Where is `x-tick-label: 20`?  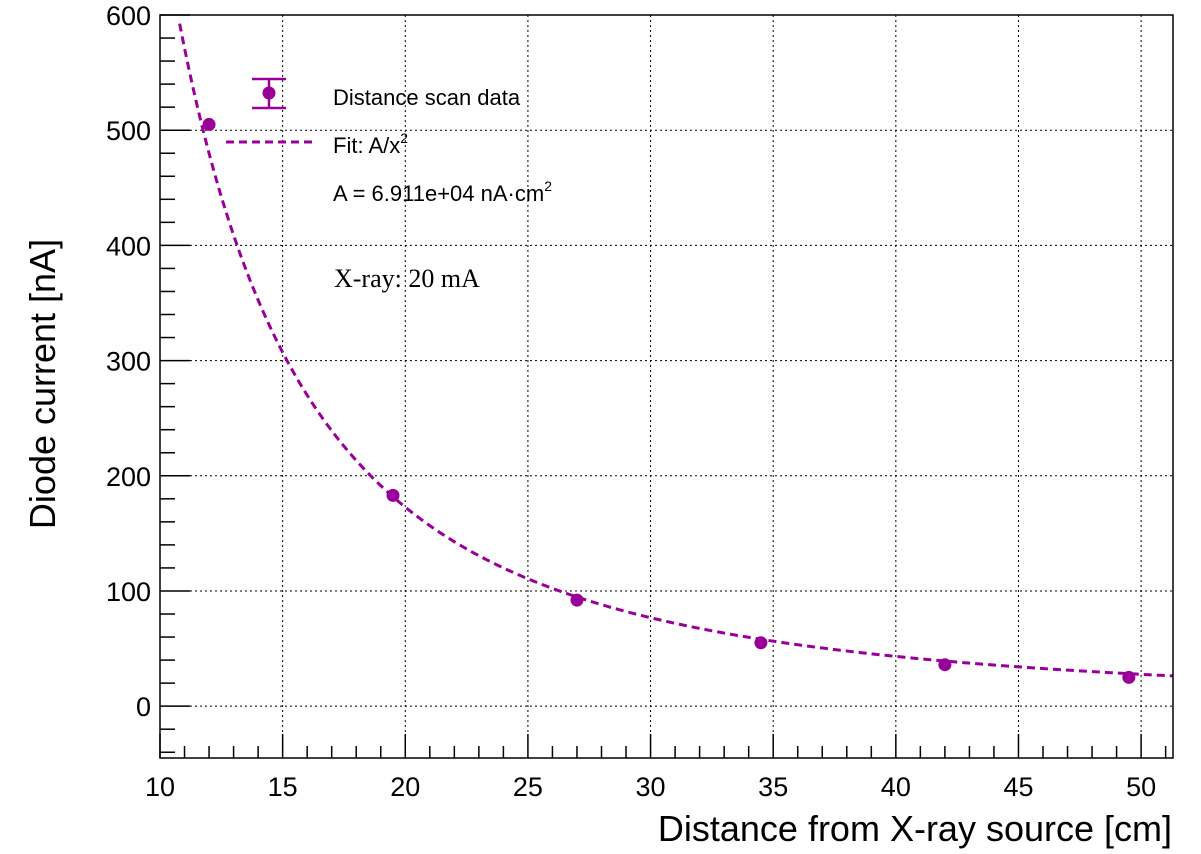 x-tick-label: 20 is located at coordinates (405, 787).